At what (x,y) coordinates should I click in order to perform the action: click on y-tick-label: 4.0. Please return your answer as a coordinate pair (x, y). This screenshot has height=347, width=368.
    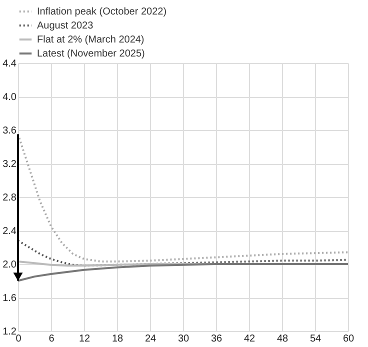
    Looking at the image, I should click on (9, 97).